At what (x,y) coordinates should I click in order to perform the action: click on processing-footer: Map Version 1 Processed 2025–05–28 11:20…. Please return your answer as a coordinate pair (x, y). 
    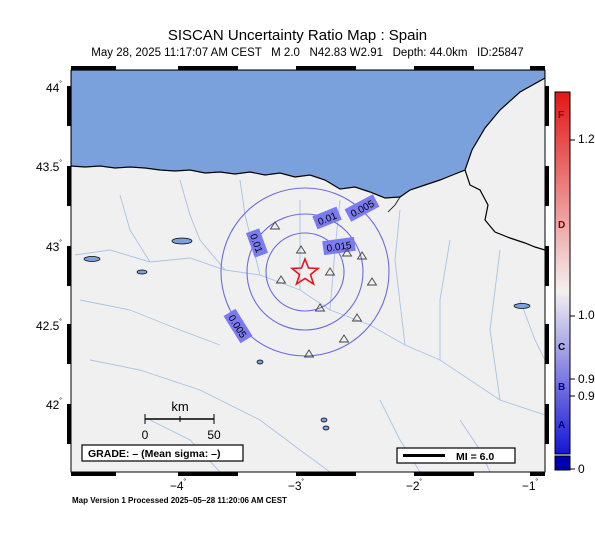
    Looking at the image, I should click on (179, 500).